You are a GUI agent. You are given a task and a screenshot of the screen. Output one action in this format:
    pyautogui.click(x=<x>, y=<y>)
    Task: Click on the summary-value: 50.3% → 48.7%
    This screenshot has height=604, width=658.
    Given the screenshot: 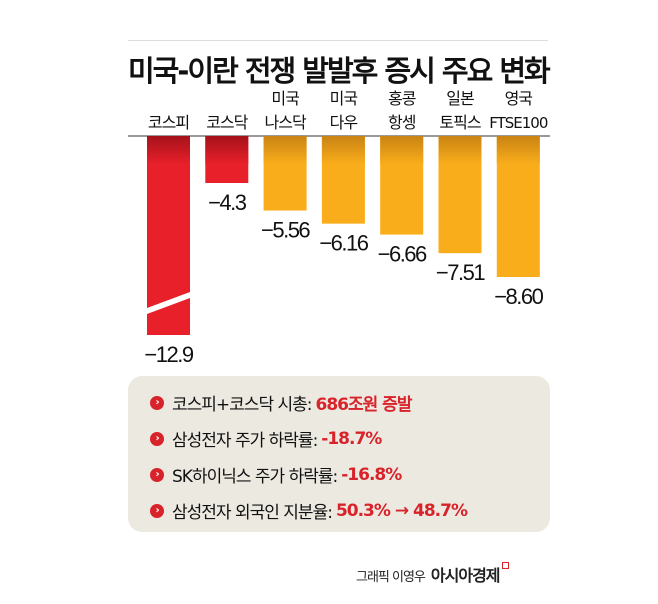 What is the action you would take?
    pyautogui.click(x=401, y=510)
    